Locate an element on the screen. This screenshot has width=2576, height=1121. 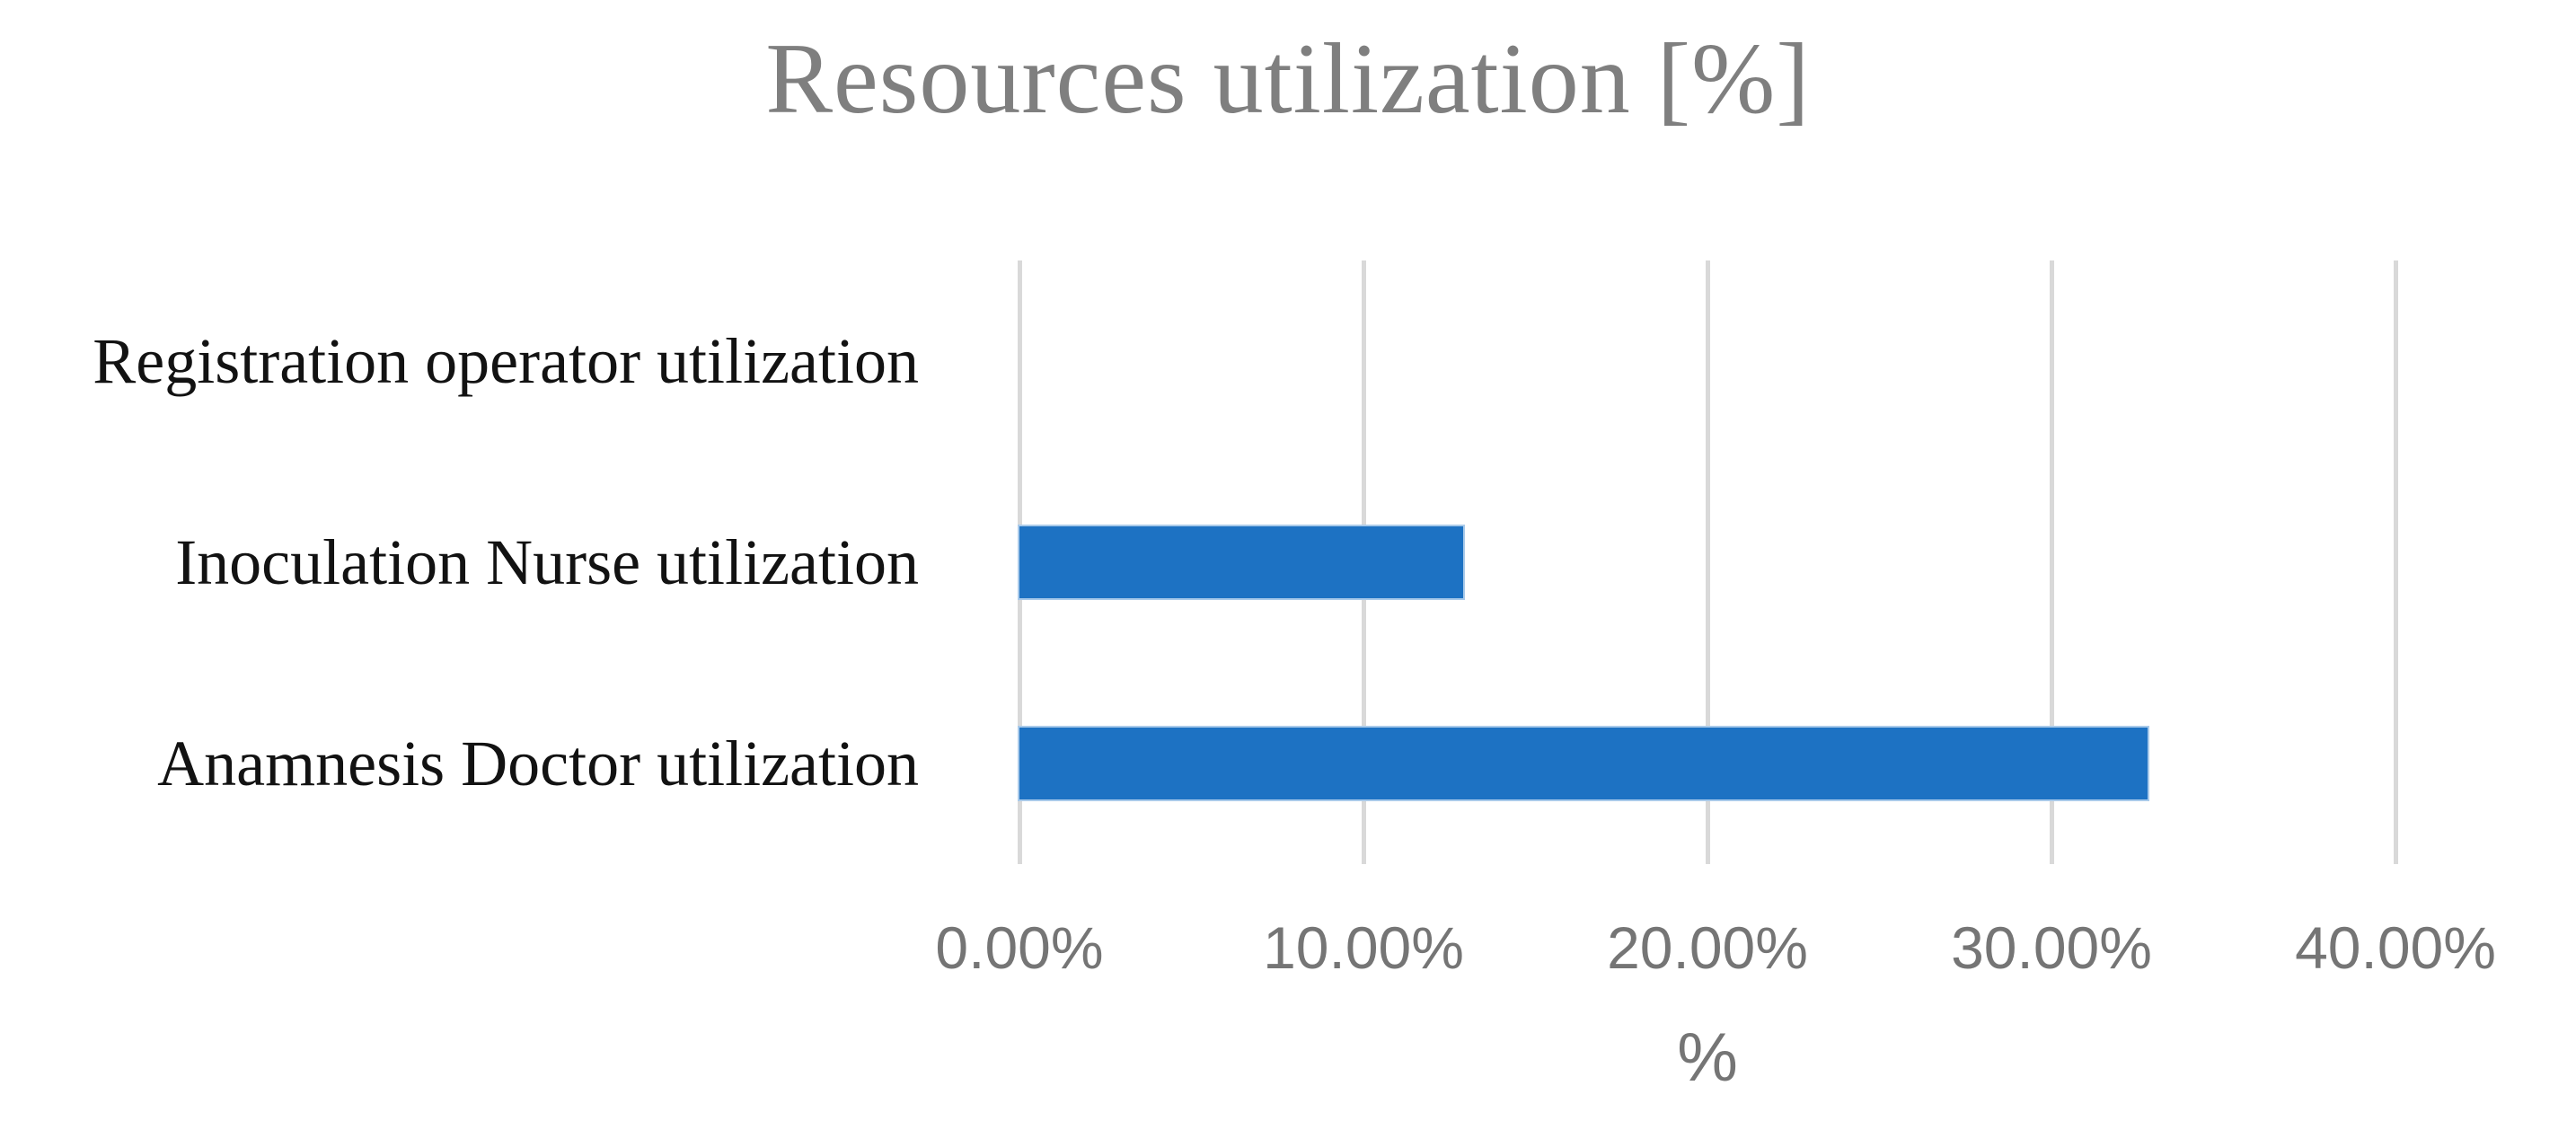
category-label: Anamnesis Doctor utilization is located at coordinates (538, 763).